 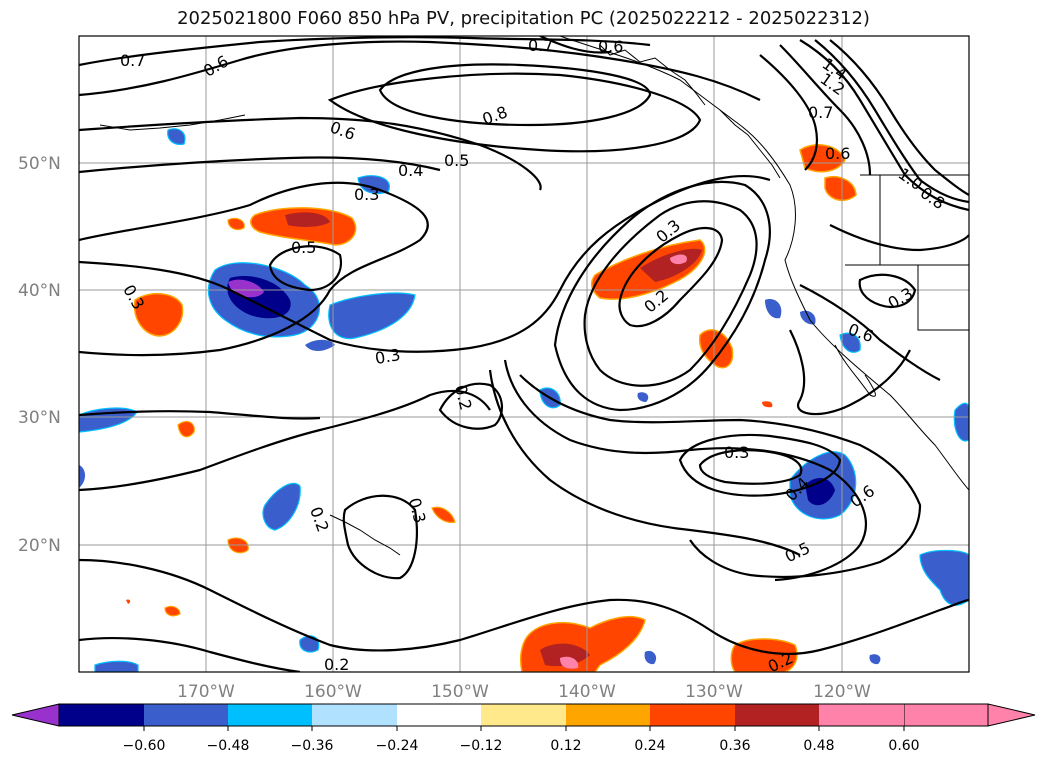 What do you see at coordinates (524, 692) in the screenshot?
I see `lon-axis: 170°W 160°W 150°W 140°W 130°W 120°W` at bounding box center [524, 692].